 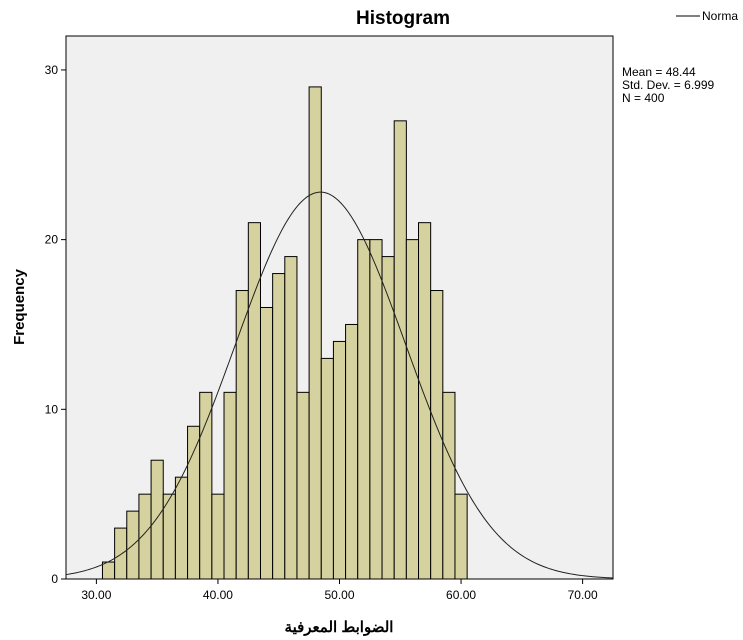 What do you see at coordinates (54, 579) in the screenshot?
I see `y-tick-label-0: 0` at bounding box center [54, 579].